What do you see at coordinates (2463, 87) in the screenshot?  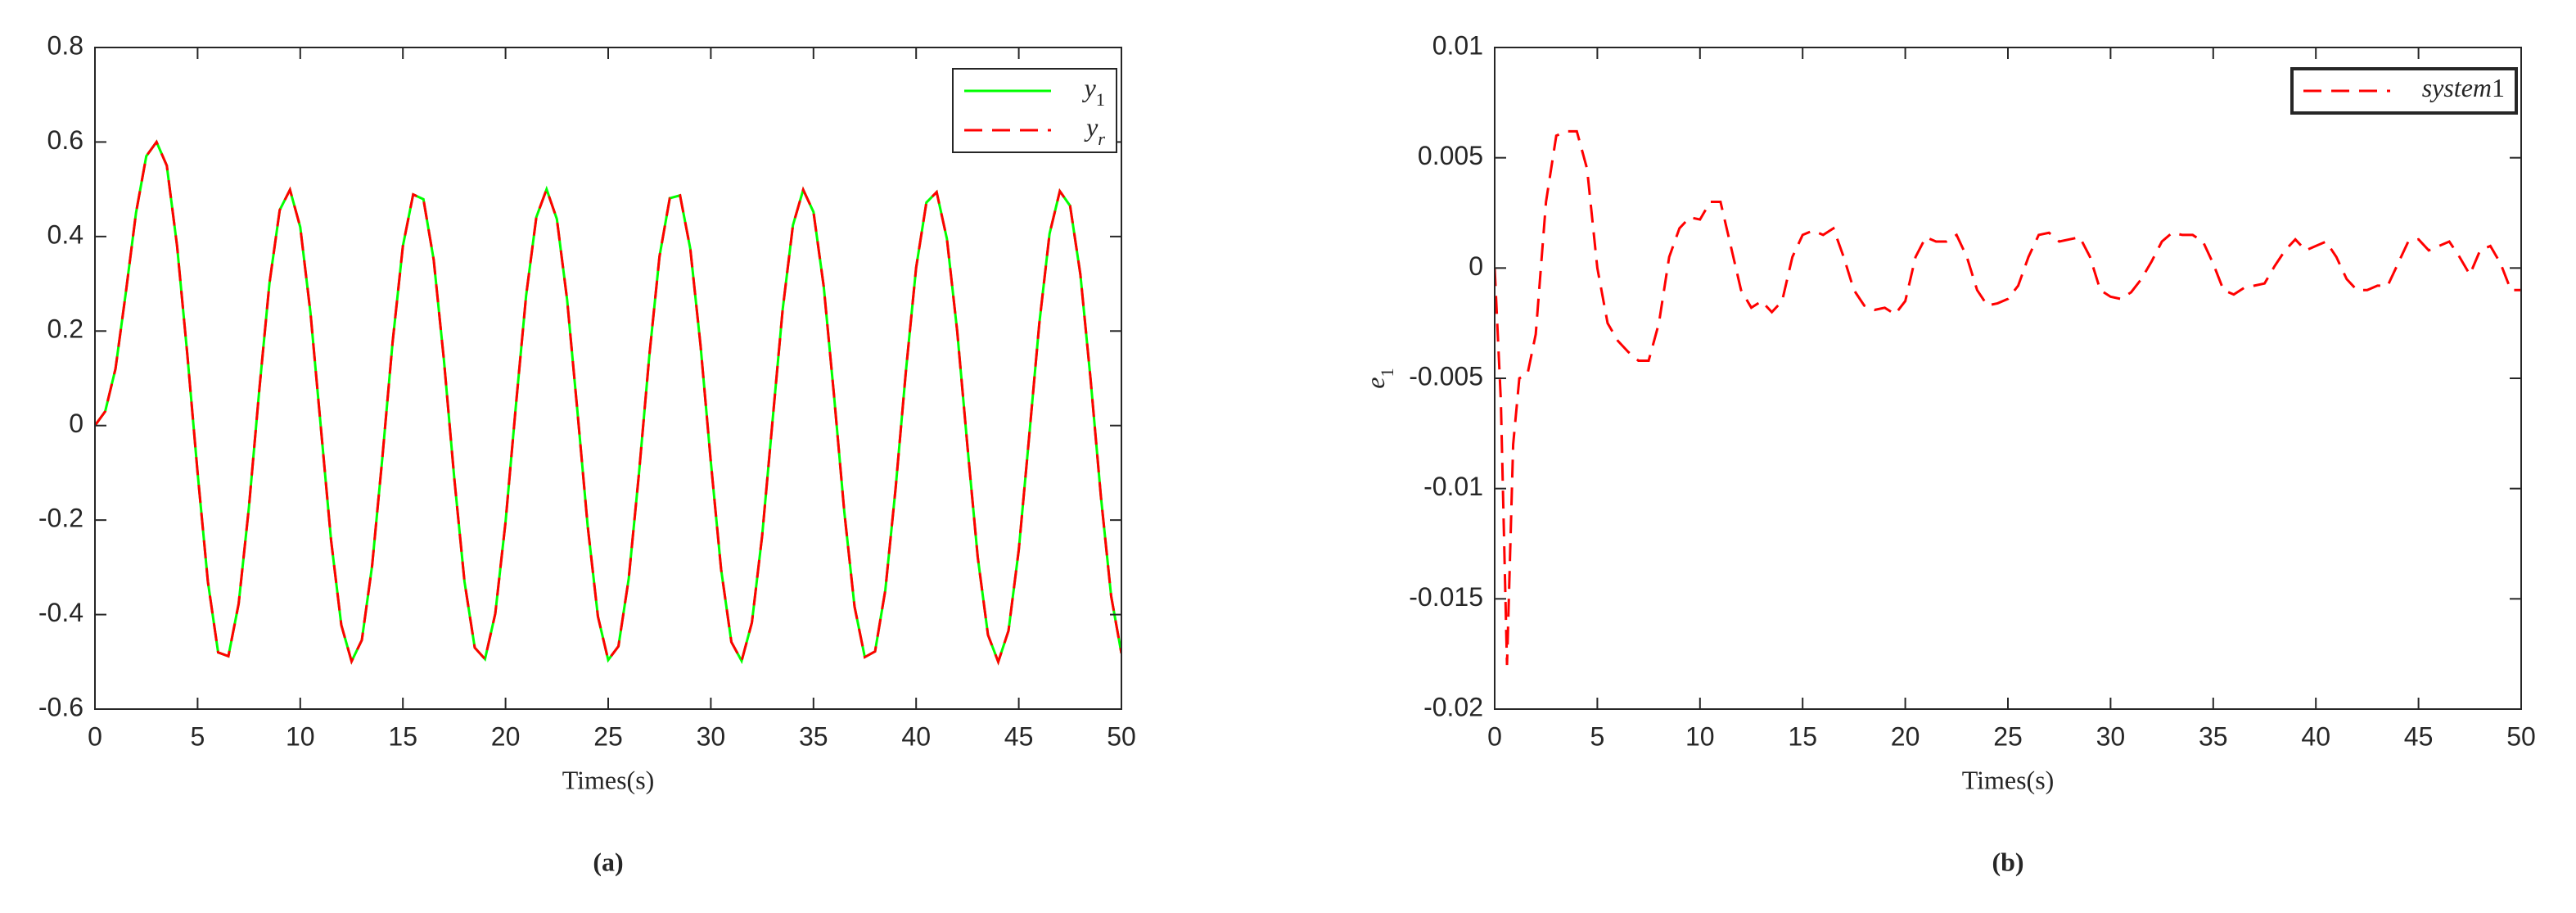 I see `legend-label: system1` at bounding box center [2463, 87].